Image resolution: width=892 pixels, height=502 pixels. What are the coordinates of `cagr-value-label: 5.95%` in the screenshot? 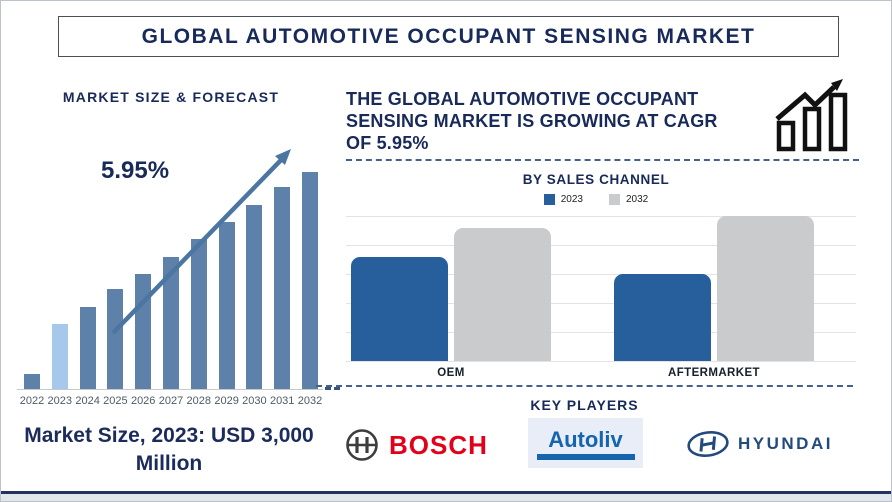 It's located at (135, 170).